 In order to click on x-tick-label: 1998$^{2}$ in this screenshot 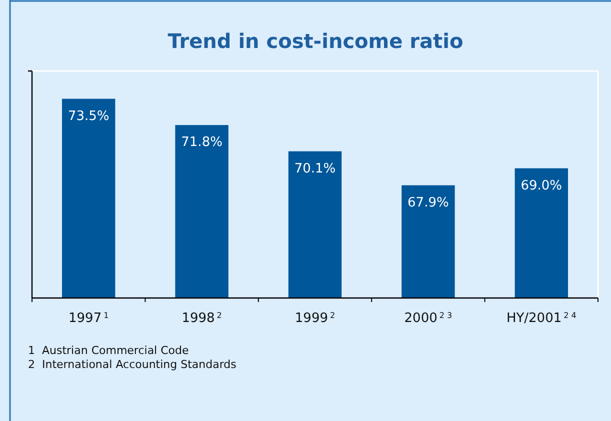, I will do `click(202, 318)`.